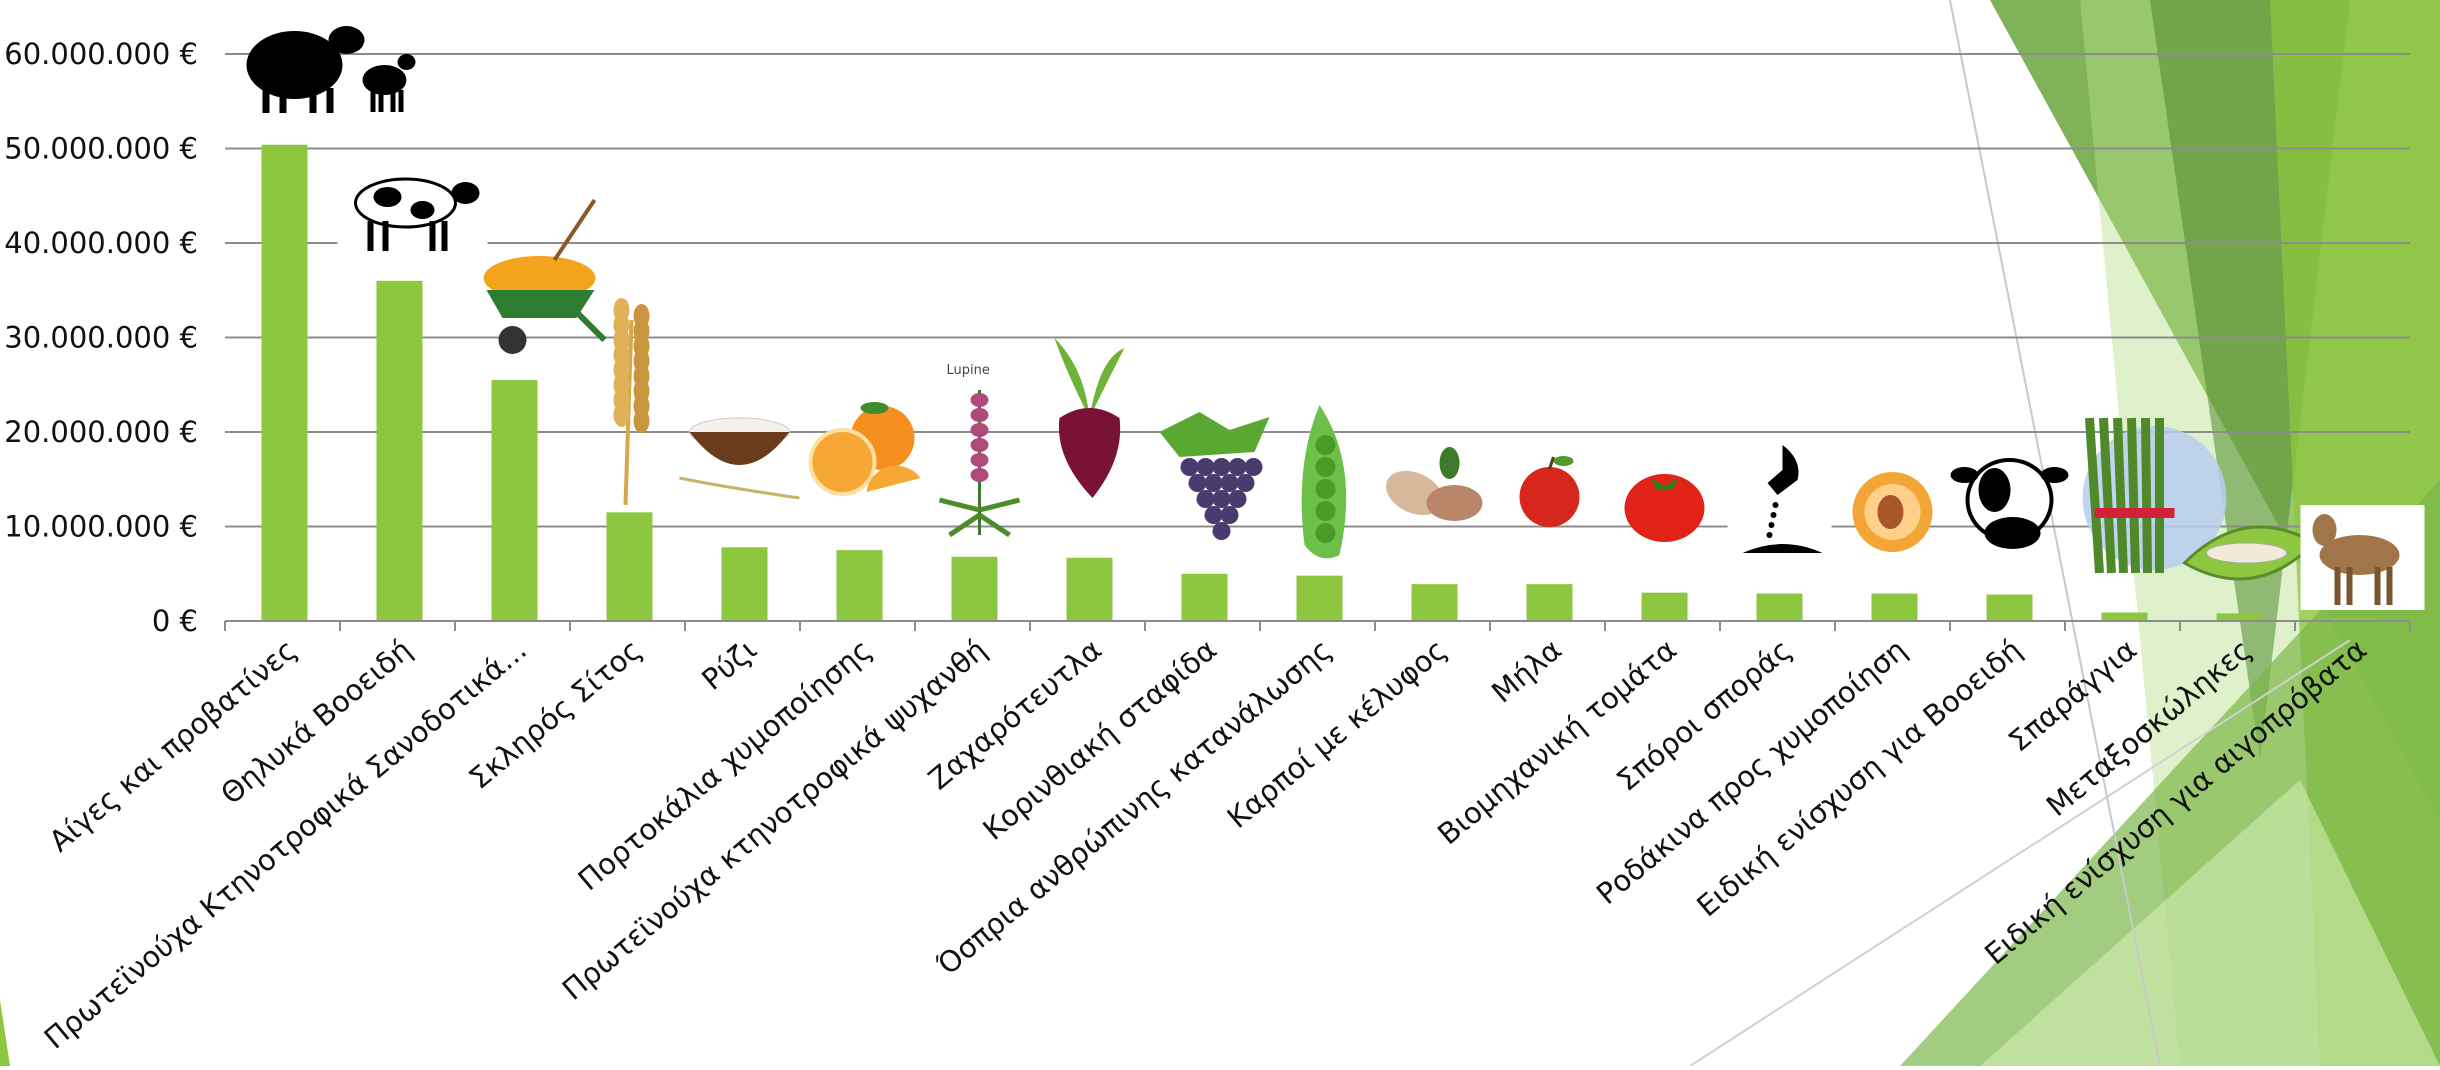 The width and height of the screenshot is (2440, 1070). Describe the element at coordinates (316, 721) in the screenshot. I see `x-tick-label: Θηλυκά Βοοειδή` at that location.